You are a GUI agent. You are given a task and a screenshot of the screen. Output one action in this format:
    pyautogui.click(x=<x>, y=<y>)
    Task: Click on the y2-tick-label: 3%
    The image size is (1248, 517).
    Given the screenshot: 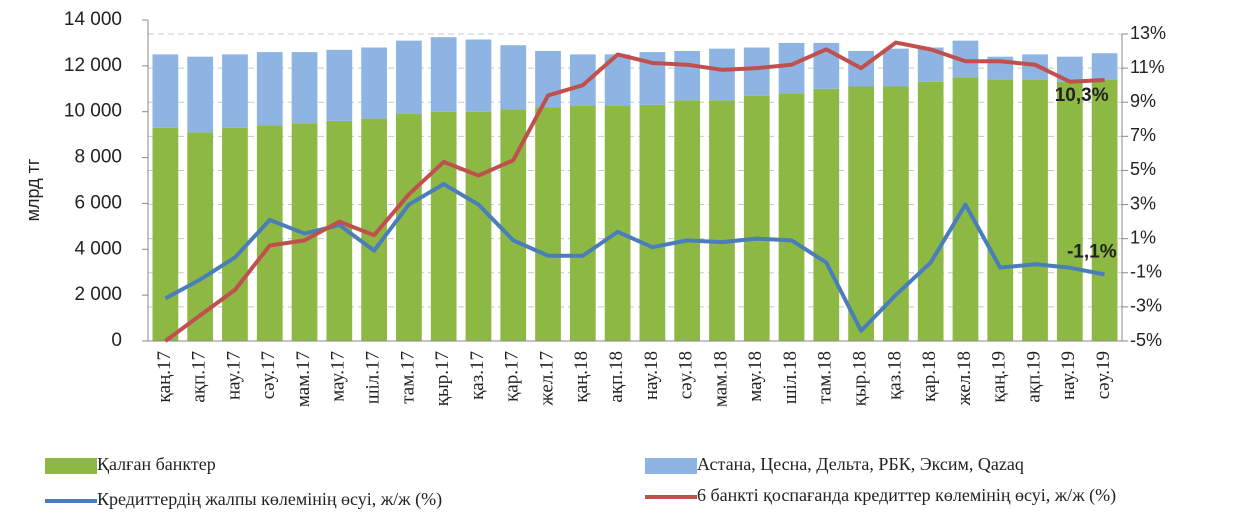 What is the action you would take?
    pyautogui.click(x=1143, y=203)
    